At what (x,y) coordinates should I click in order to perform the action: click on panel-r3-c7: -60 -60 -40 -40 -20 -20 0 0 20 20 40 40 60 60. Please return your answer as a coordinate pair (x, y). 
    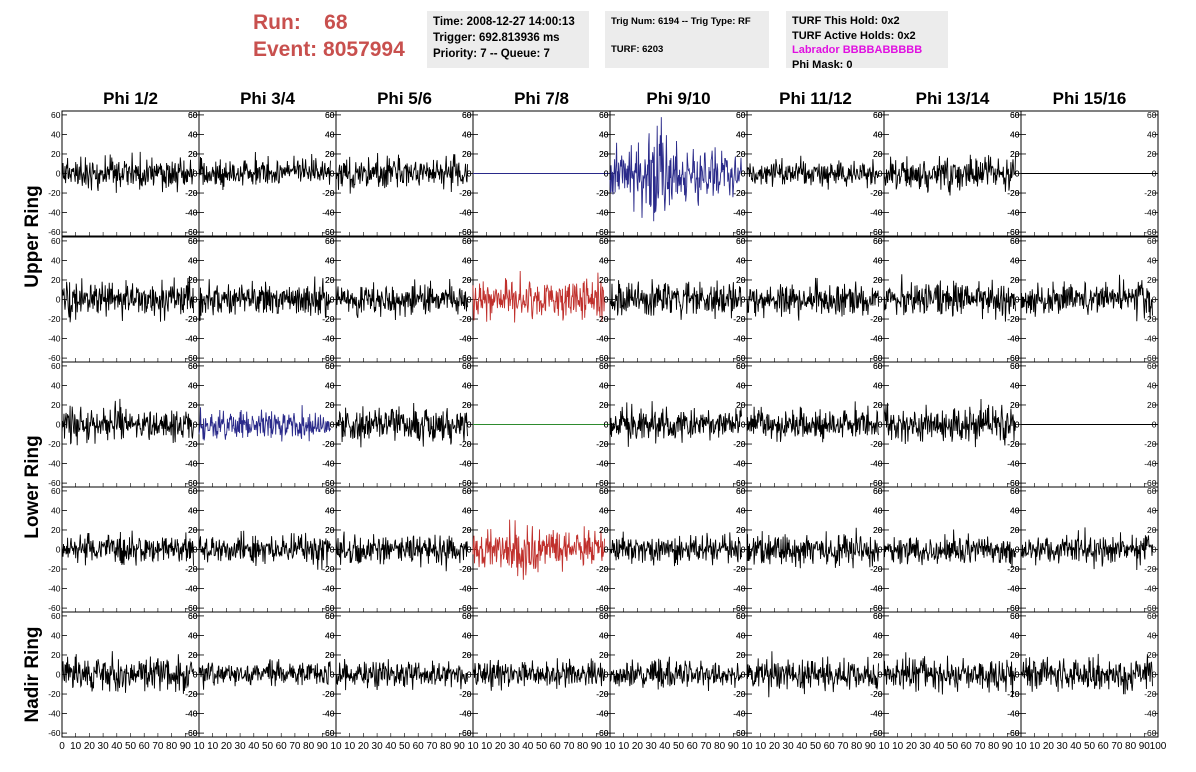
    Looking at the image, I should click on (946, 424).